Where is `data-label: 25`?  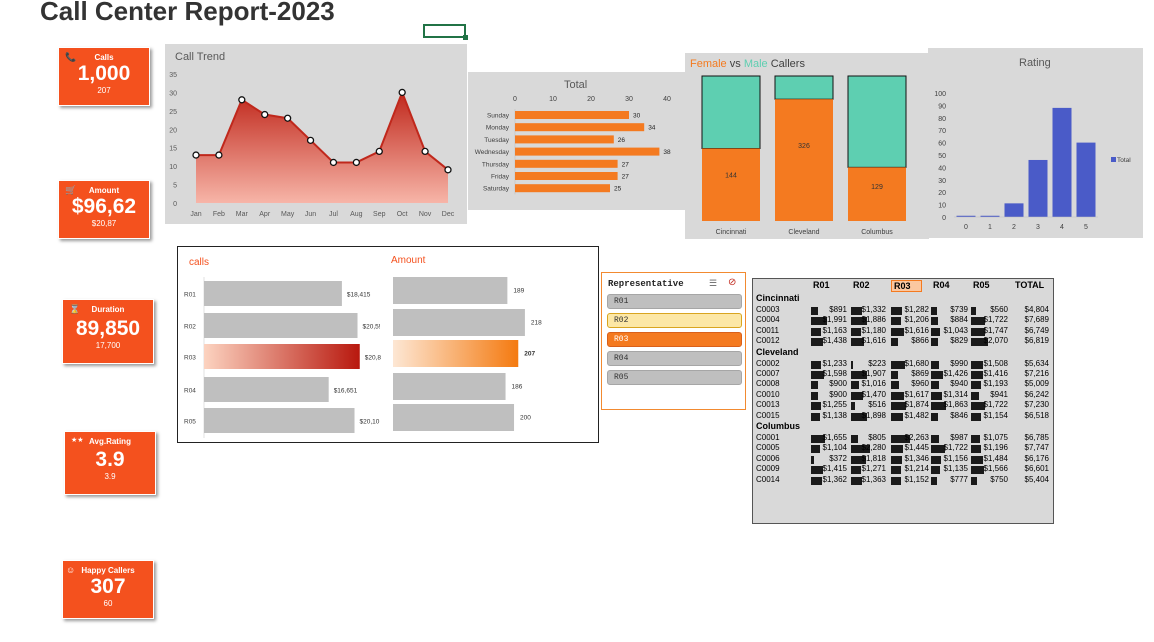 data-label: 25 is located at coordinates (618, 189).